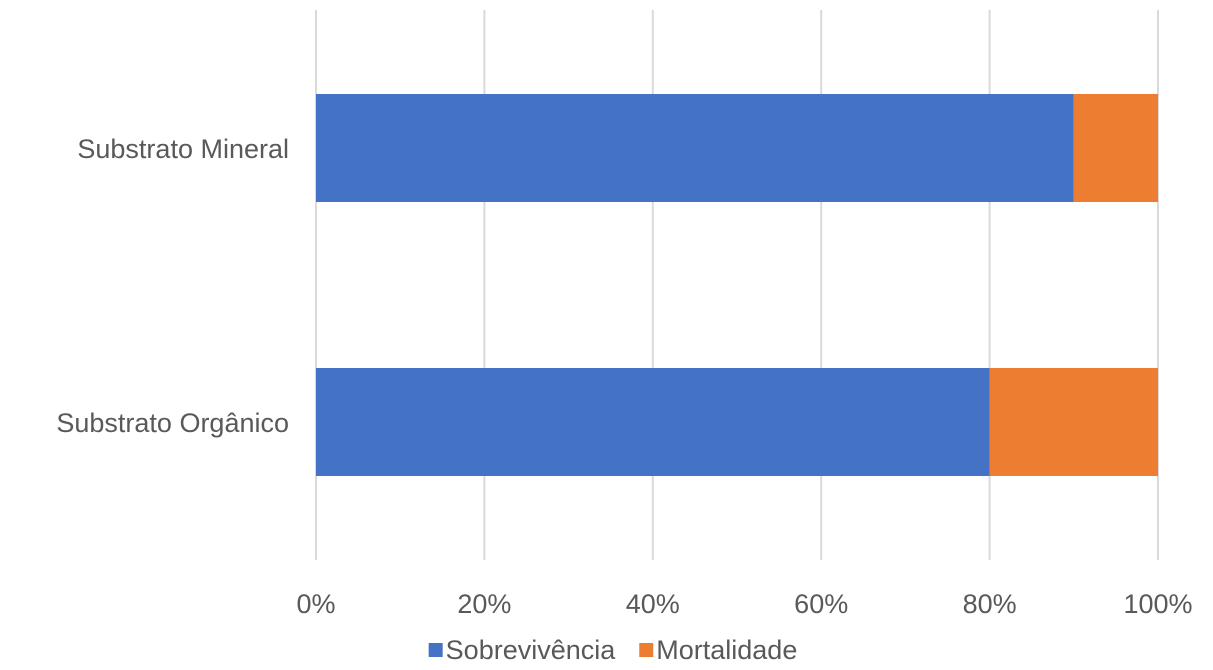  Describe the element at coordinates (172, 423) in the screenshot. I see `category-label-1: Substrato Orgânico` at that location.